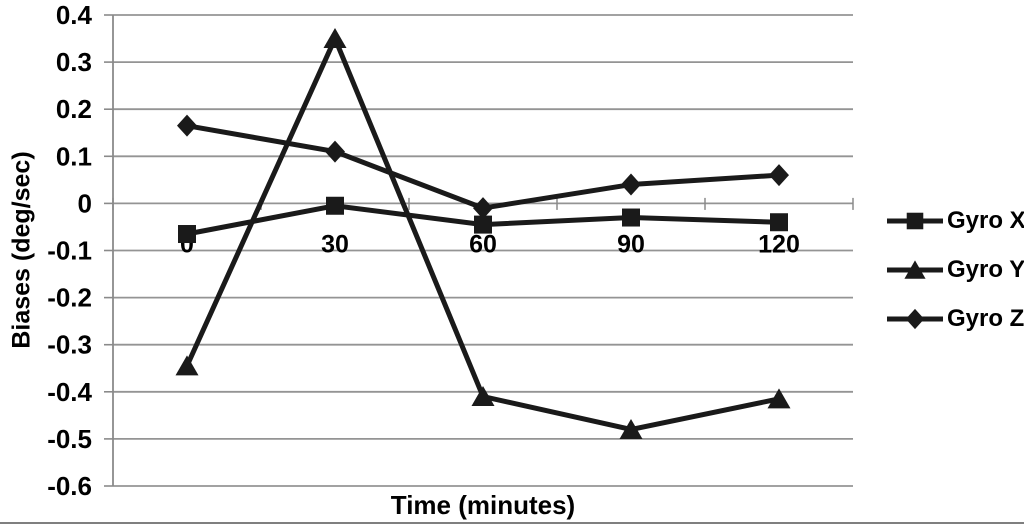  What do you see at coordinates (69, 392) in the screenshot?
I see `y-tick-label: -0.4` at bounding box center [69, 392].